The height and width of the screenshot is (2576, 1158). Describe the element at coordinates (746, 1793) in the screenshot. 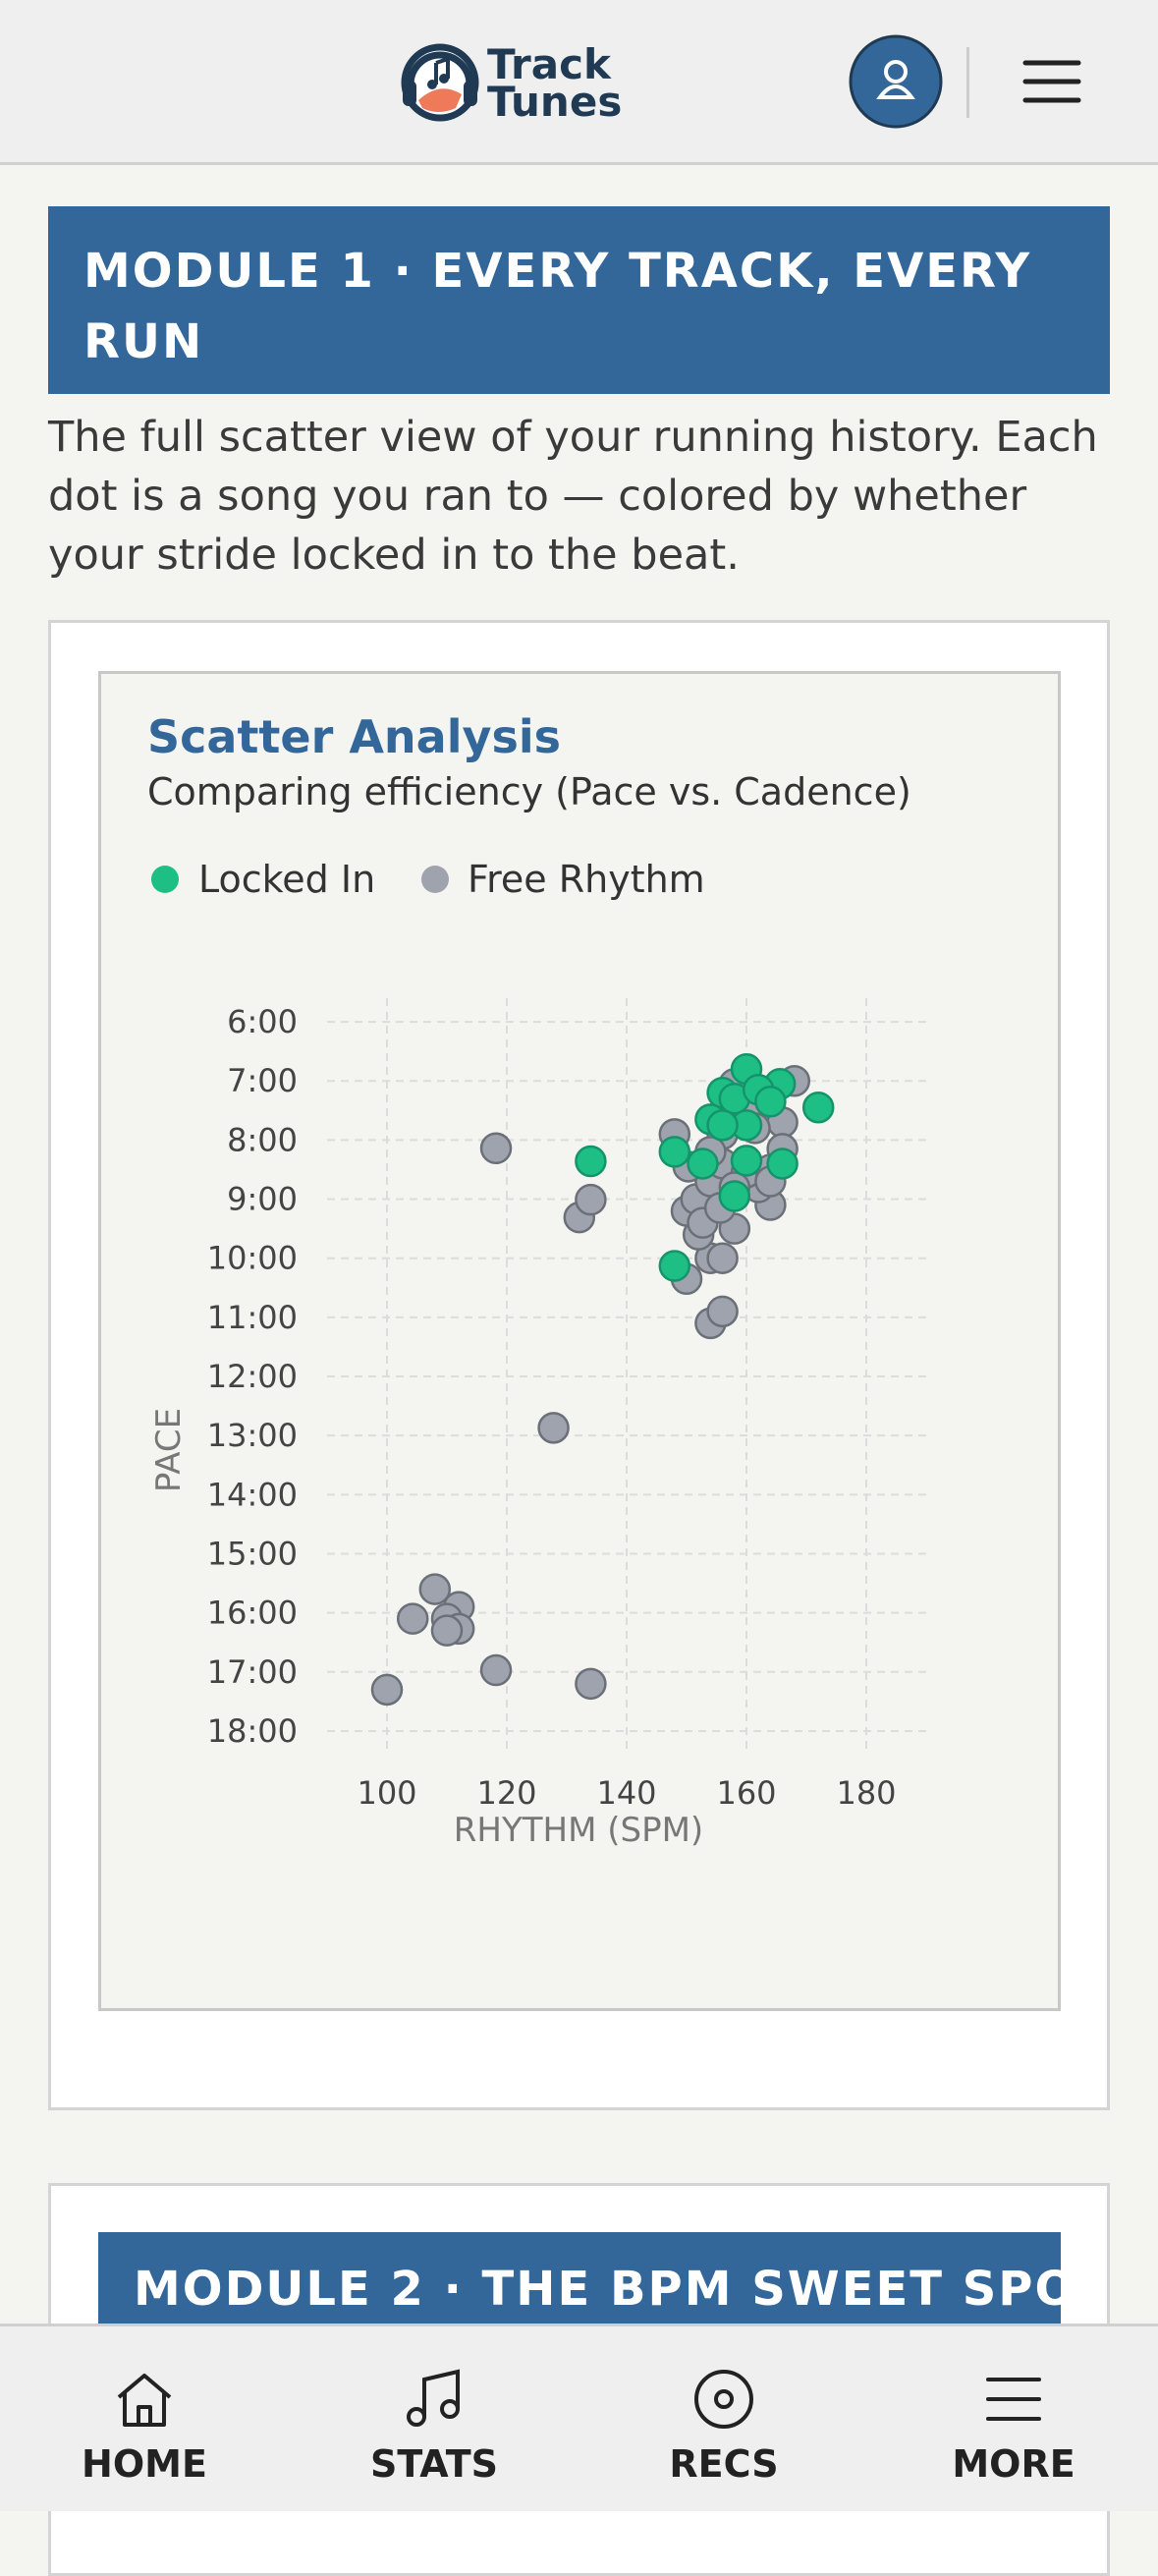

I see `x-tick-label: 160` at that location.